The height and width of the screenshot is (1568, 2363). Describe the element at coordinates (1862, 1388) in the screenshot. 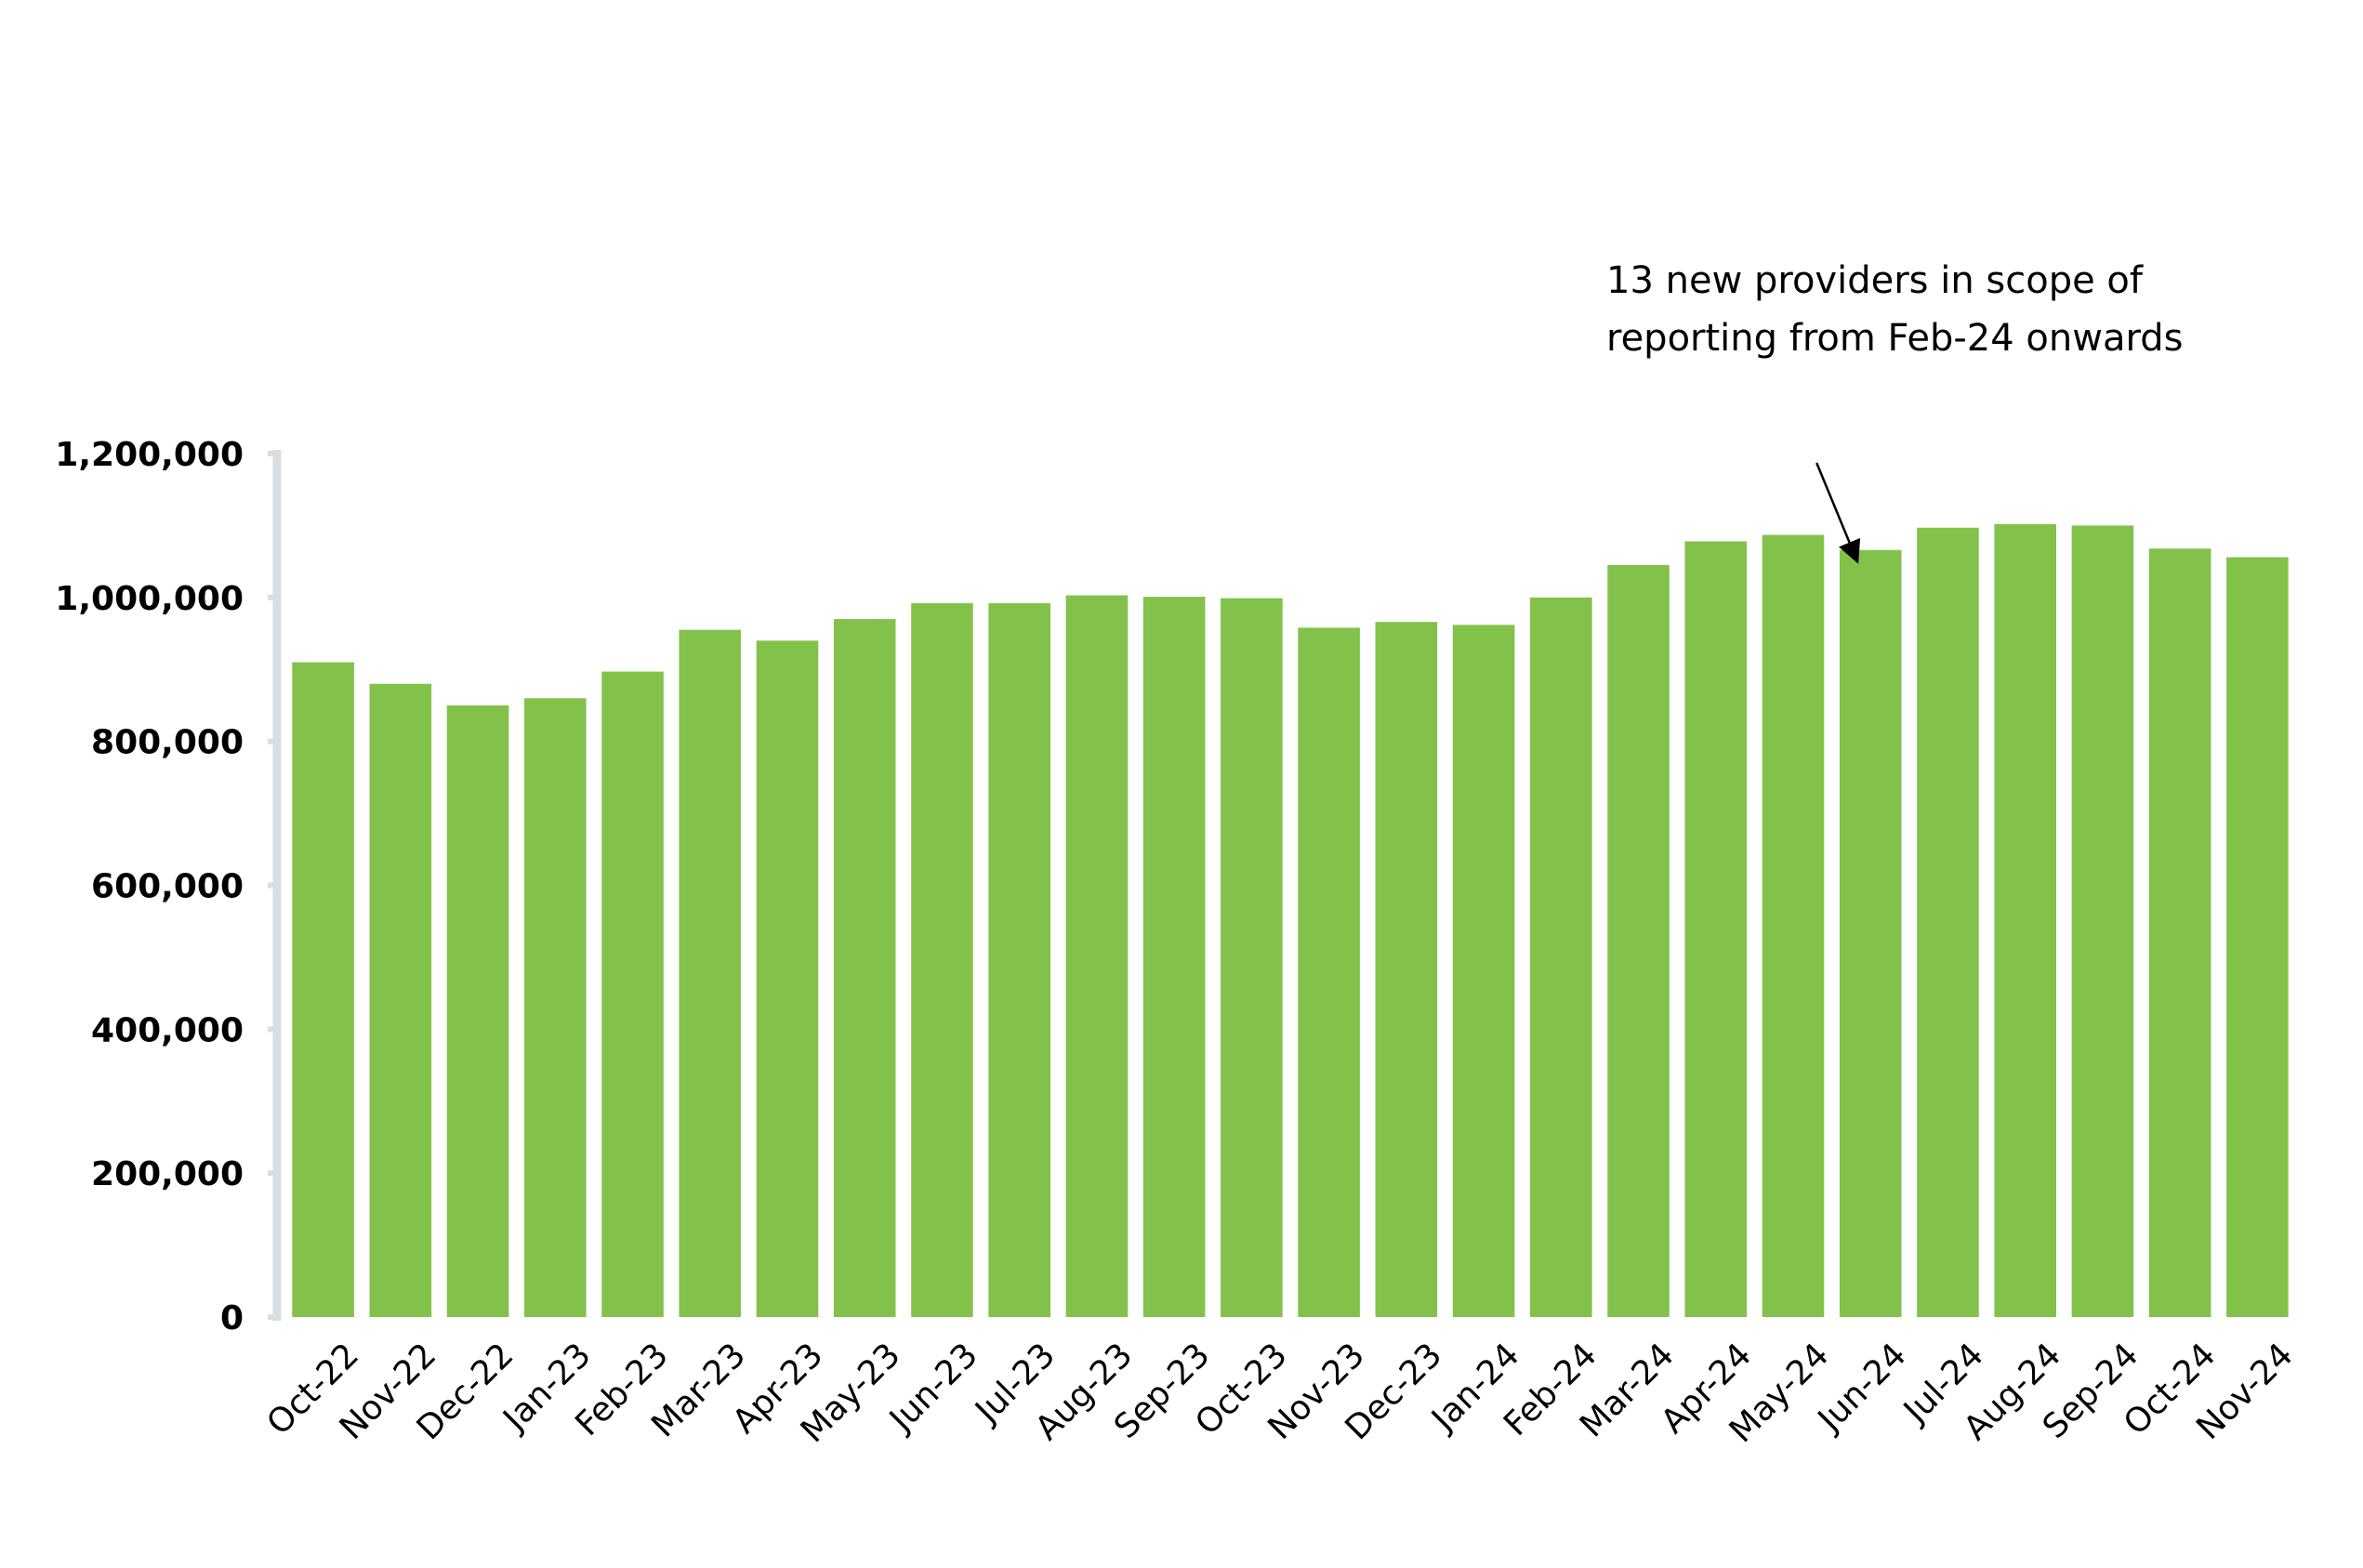

I see `x-tick-label: Jun-24` at that location.